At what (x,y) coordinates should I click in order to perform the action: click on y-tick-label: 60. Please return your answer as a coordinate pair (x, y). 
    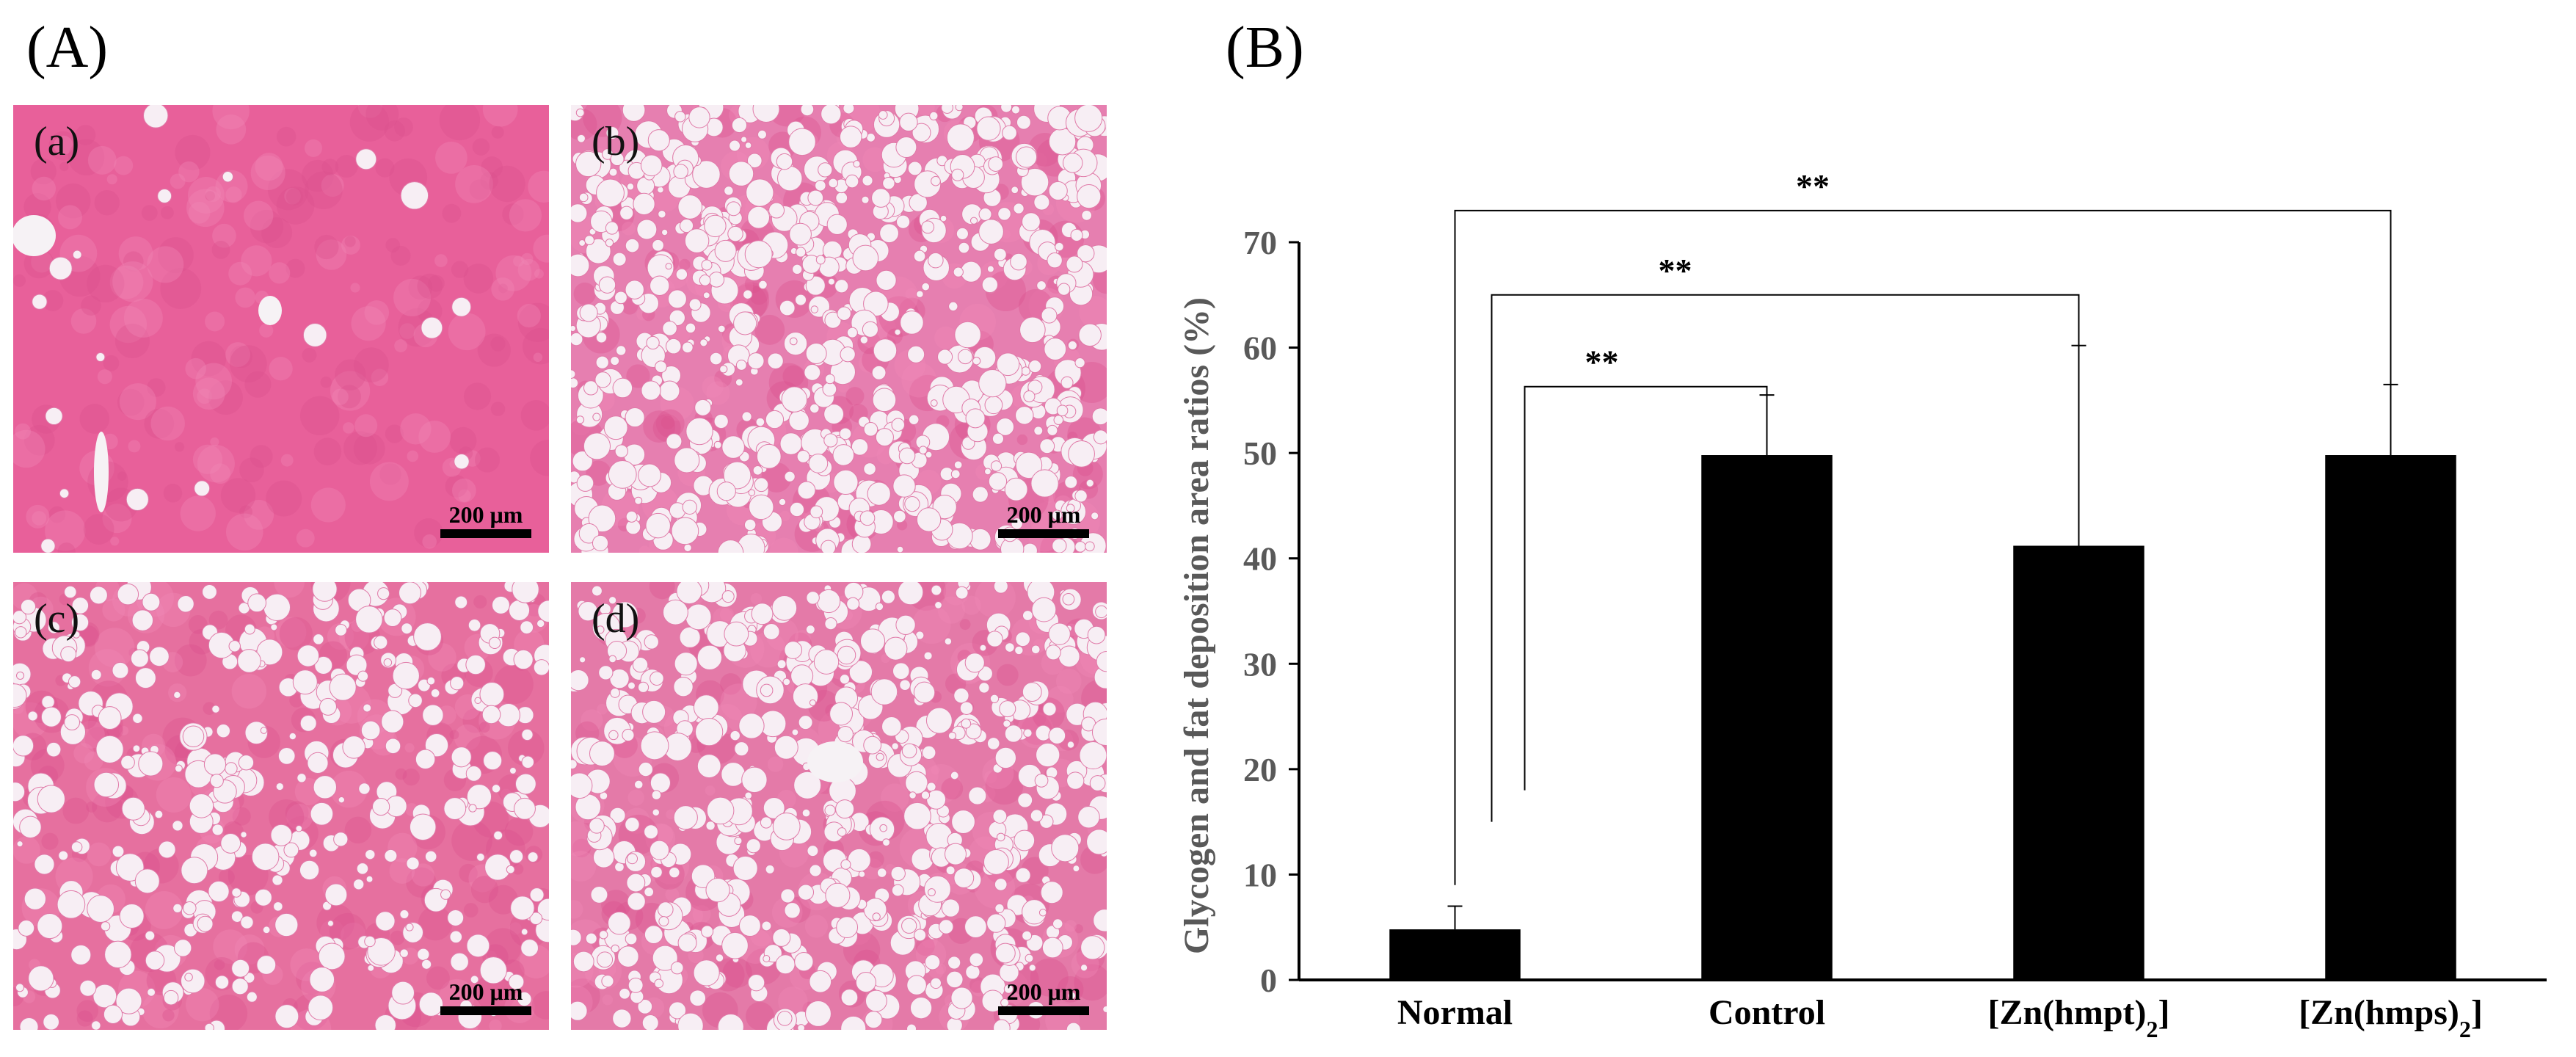
    Looking at the image, I should click on (1260, 348).